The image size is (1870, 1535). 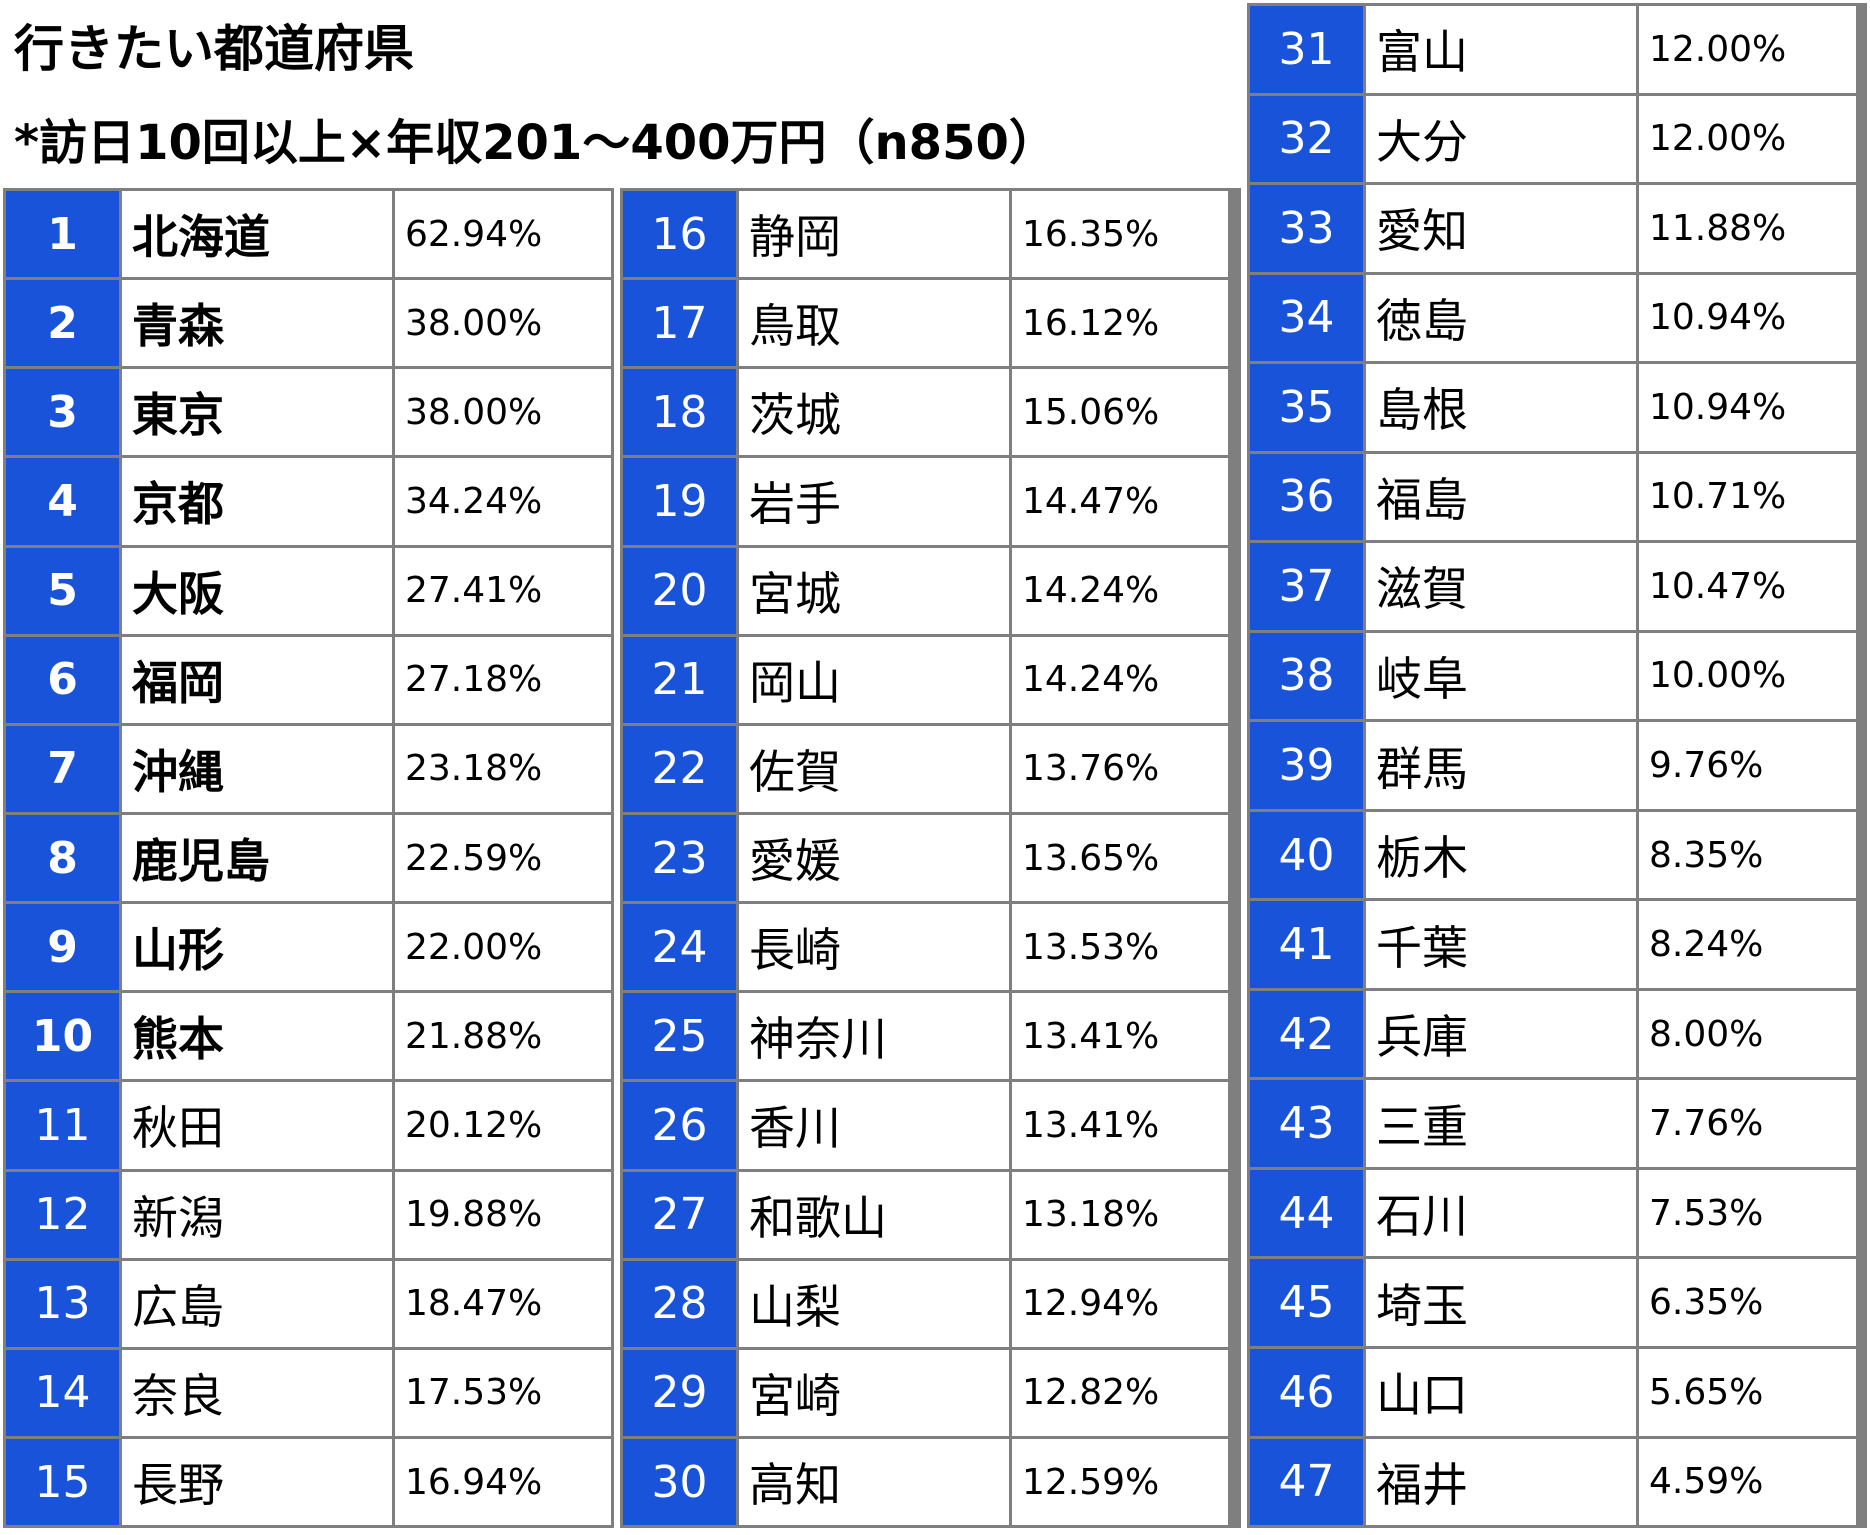 What do you see at coordinates (1557, 497) in the screenshot?
I see `ranking-row: 36 福島 10.71%` at bounding box center [1557, 497].